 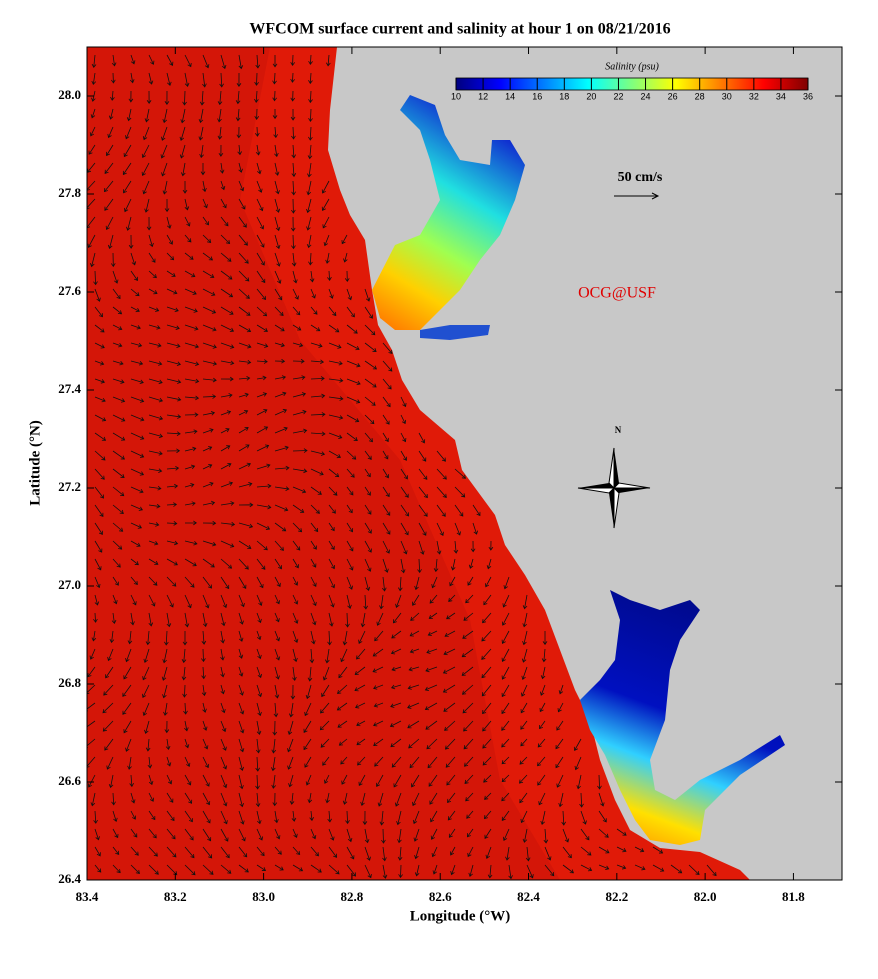 What do you see at coordinates (616, 468) in the screenshot?
I see `compass-point` at bounding box center [616, 468].